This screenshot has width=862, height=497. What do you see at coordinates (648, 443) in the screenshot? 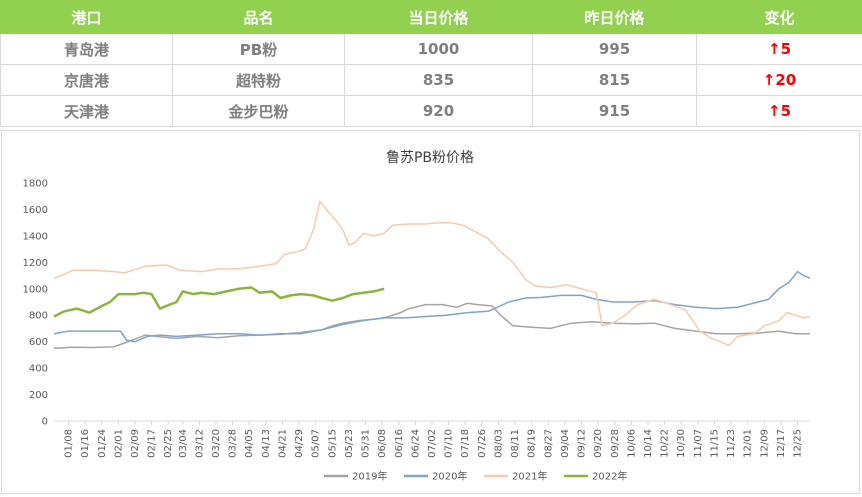
I see `x-tick-label: 10/14` at bounding box center [648, 443].